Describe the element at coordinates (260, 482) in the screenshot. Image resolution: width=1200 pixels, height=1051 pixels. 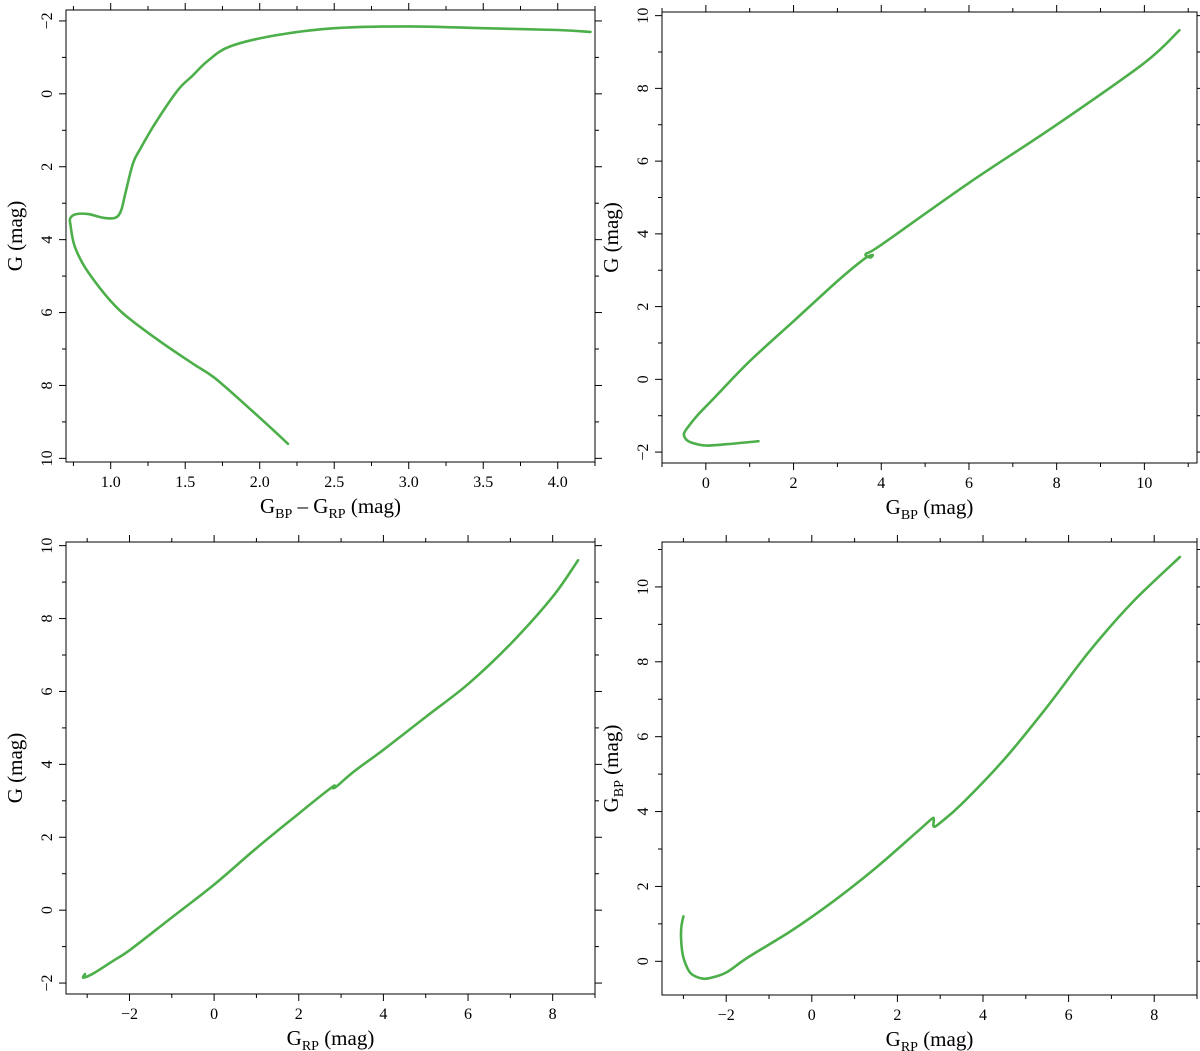
I see `x-tick-label: 2.0` at that location.